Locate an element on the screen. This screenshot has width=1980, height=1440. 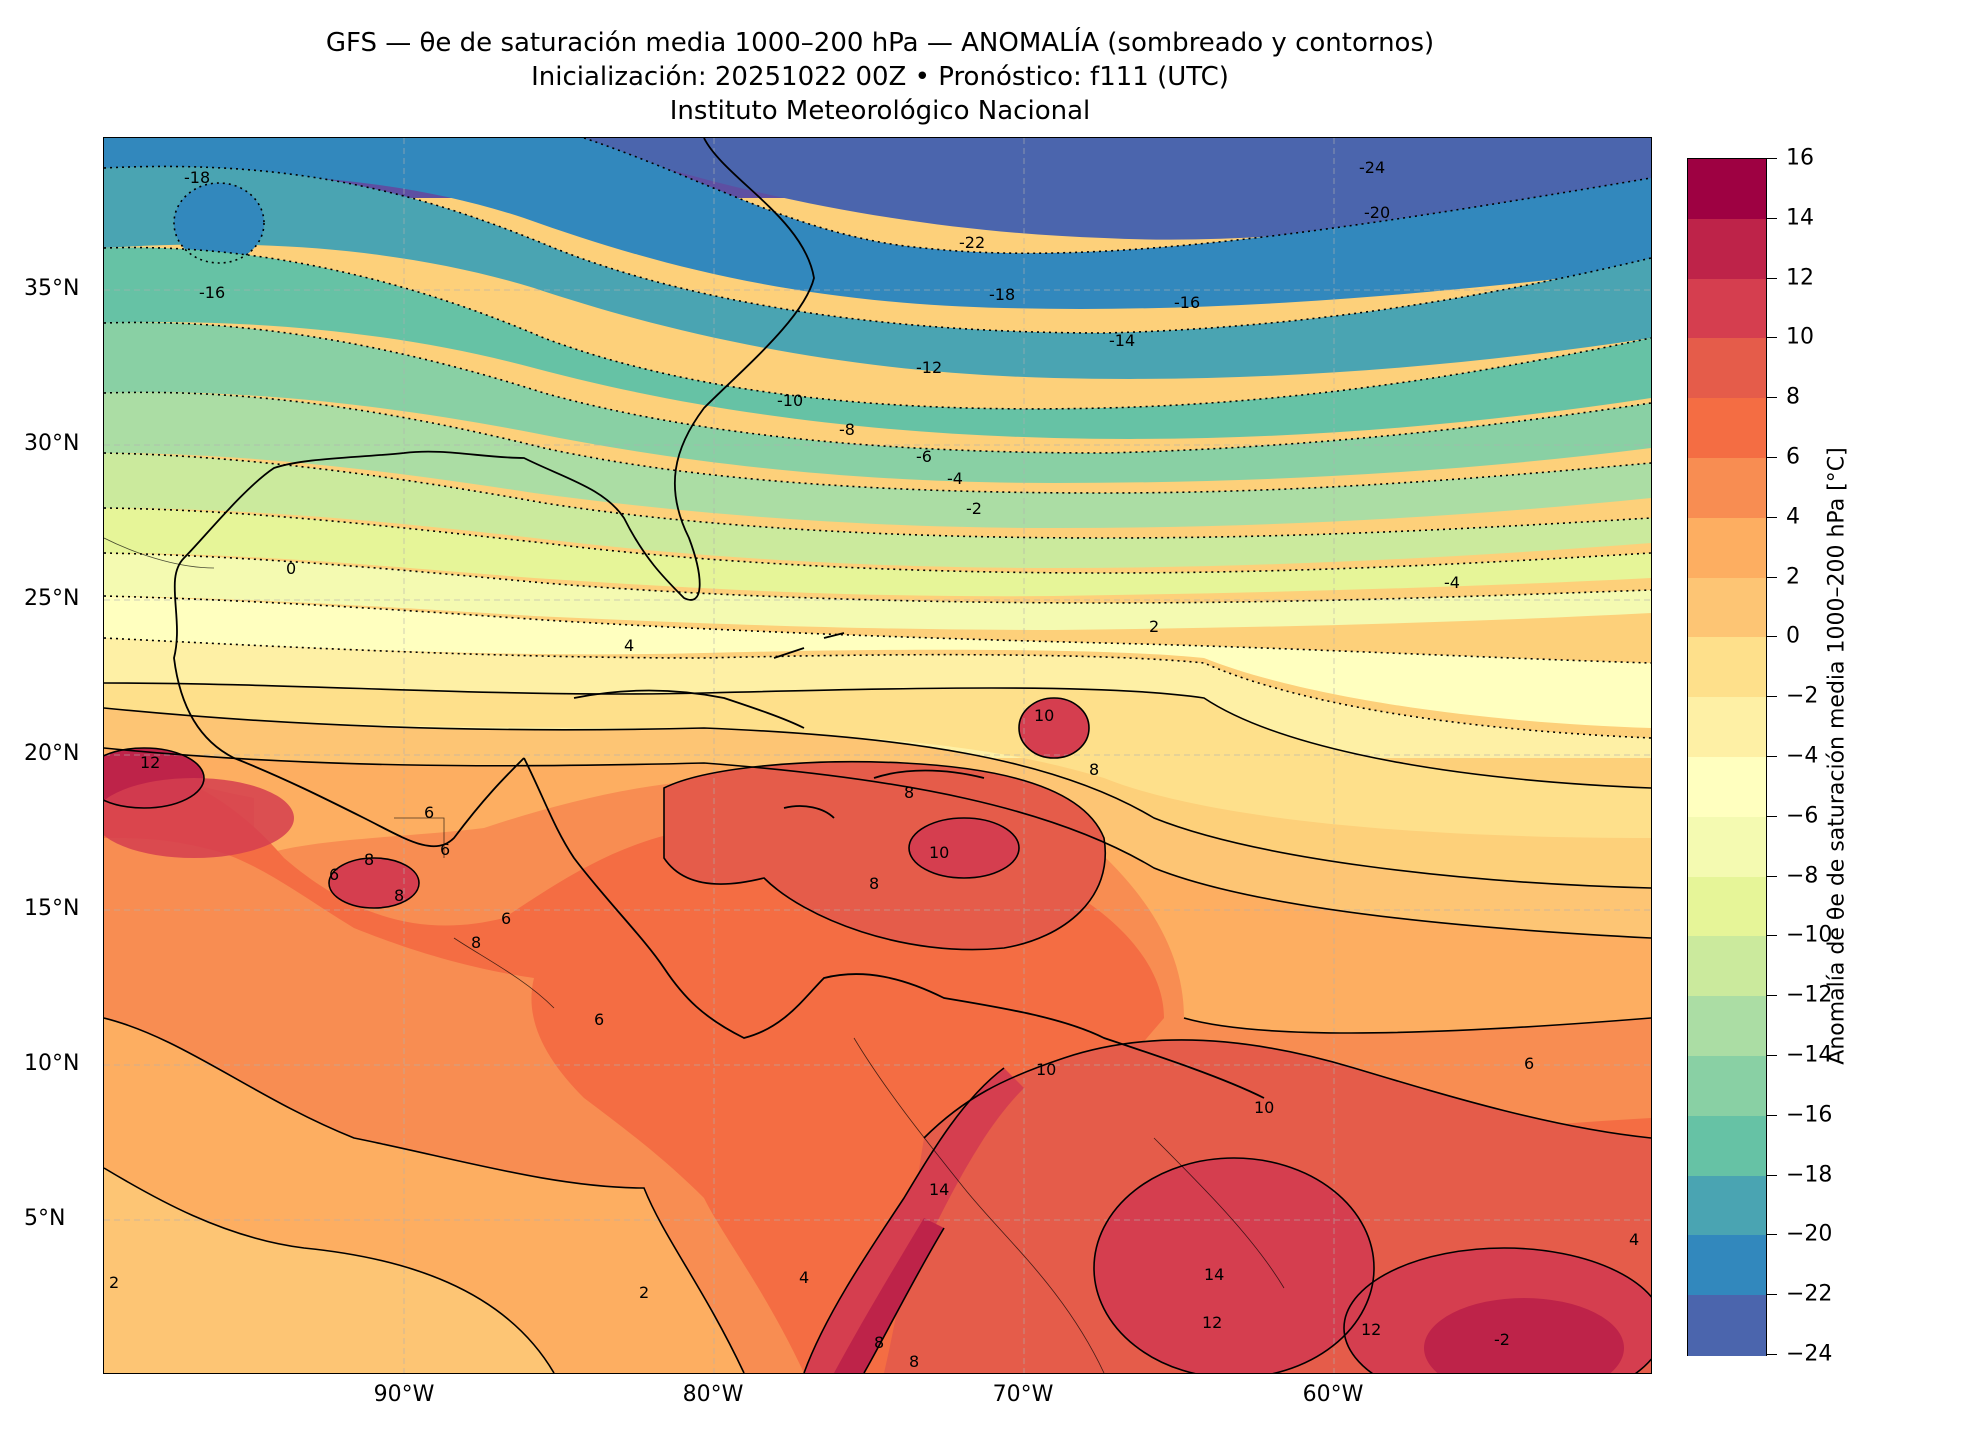
band-14-southeast is located at coordinates (1524, 1335).